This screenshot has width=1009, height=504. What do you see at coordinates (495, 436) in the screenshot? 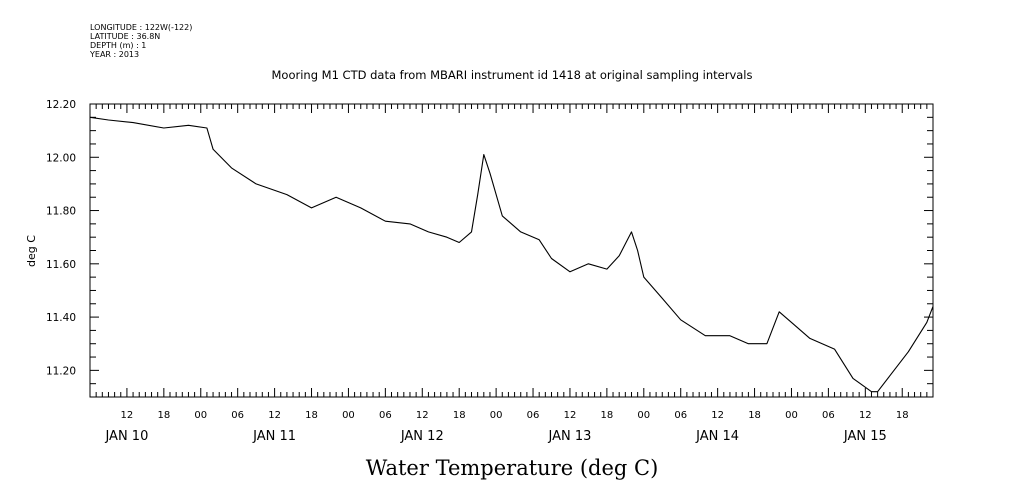
I see `x-axis-day-labels: JAN 10 JAN 11 JAN 12 JAN 13 JAN 14 JAN 15` at bounding box center [495, 436].